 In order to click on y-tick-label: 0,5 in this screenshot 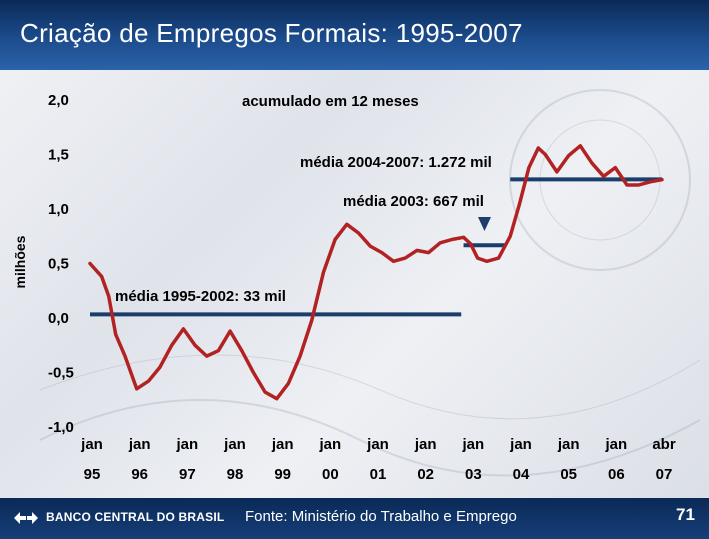, I will do `click(58, 264)`.